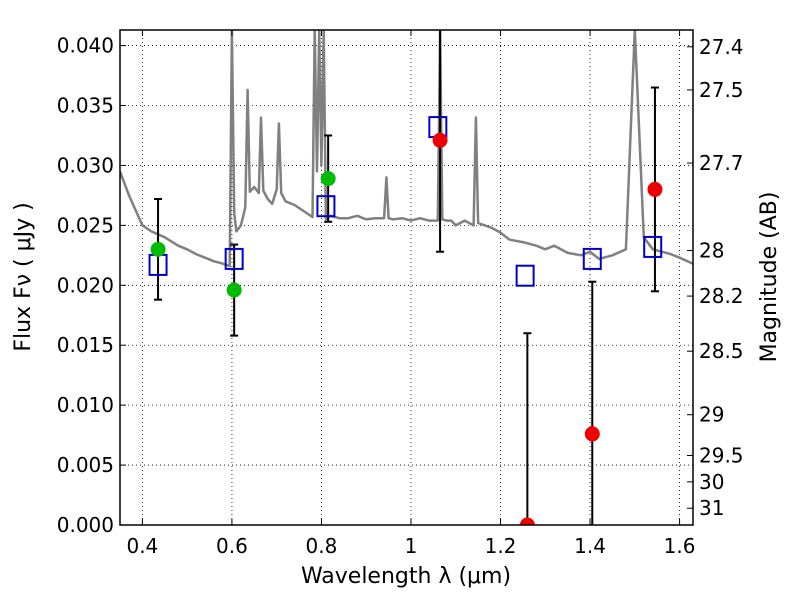 Image resolution: width=800 pixels, height=600 pixels. Describe the element at coordinates (711, 482) in the screenshot. I see `right-tick-label: 30` at that location.